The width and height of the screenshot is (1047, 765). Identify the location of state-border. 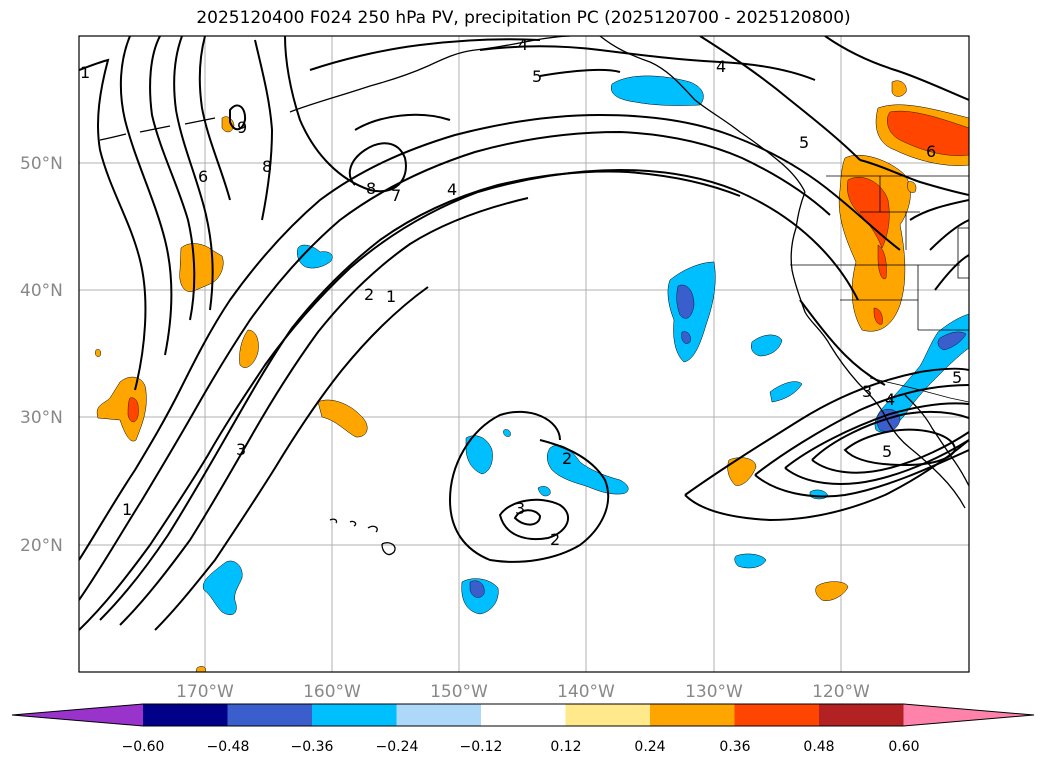
(963, 253).